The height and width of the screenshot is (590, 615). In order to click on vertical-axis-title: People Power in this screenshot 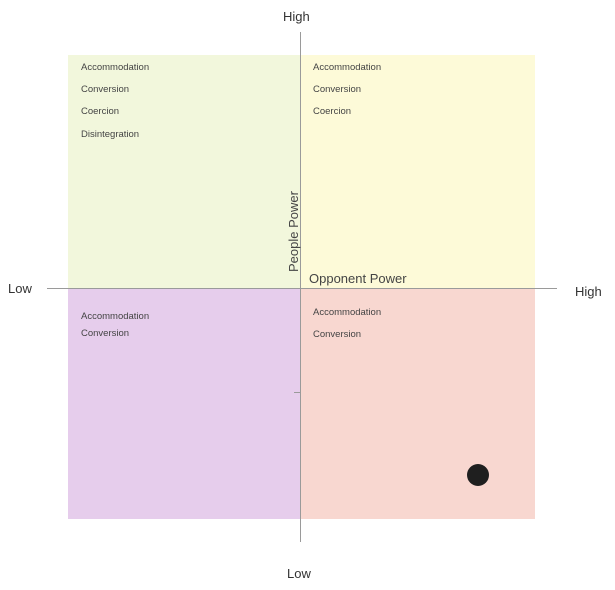, I will do `click(293, 231)`.